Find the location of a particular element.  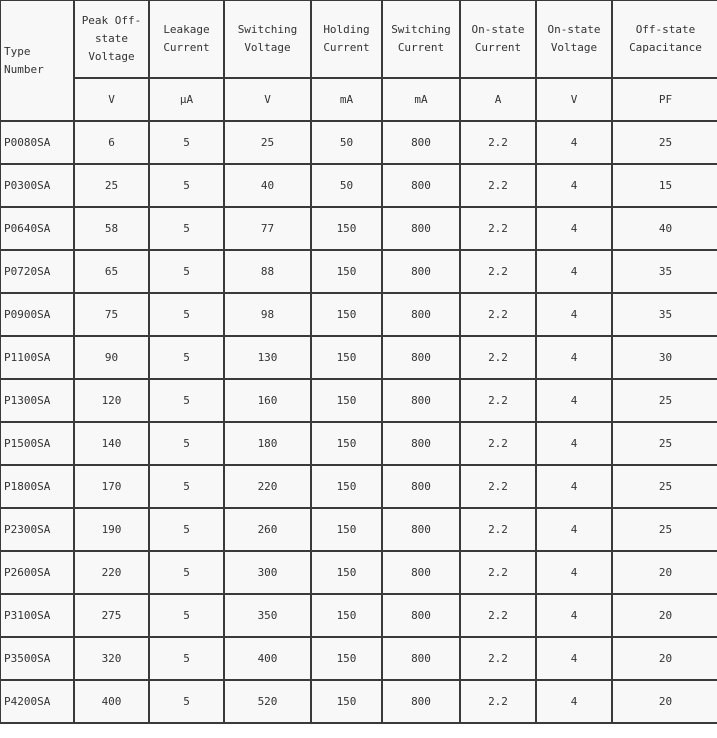

header-on-state-current: On-state Current is located at coordinates (498, 39).